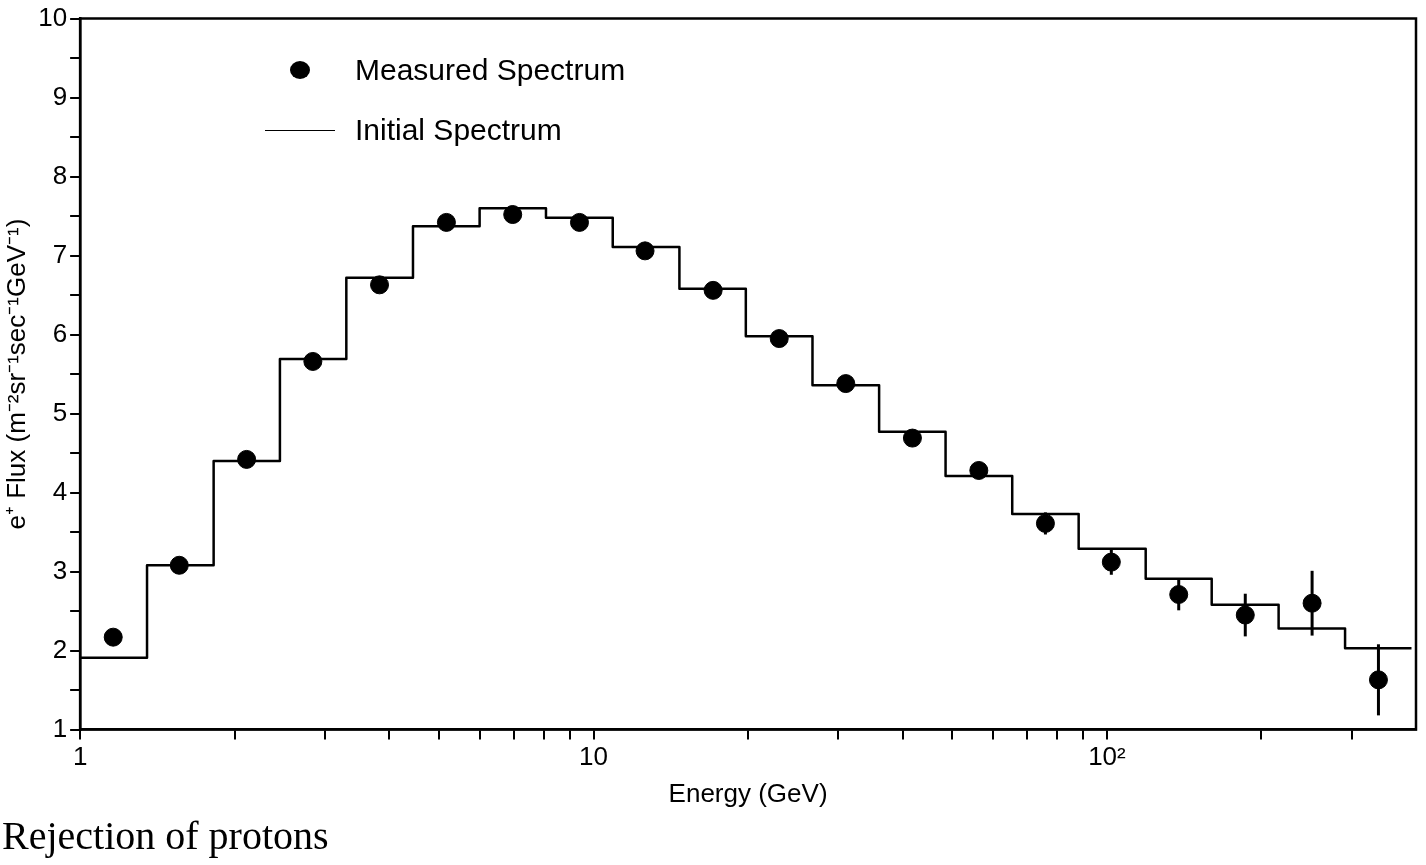 The height and width of the screenshot is (865, 1426). What do you see at coordinates (53, 16) in the screenshot?
I see `y-tick-label: 10` at bounding box center [53, 16].